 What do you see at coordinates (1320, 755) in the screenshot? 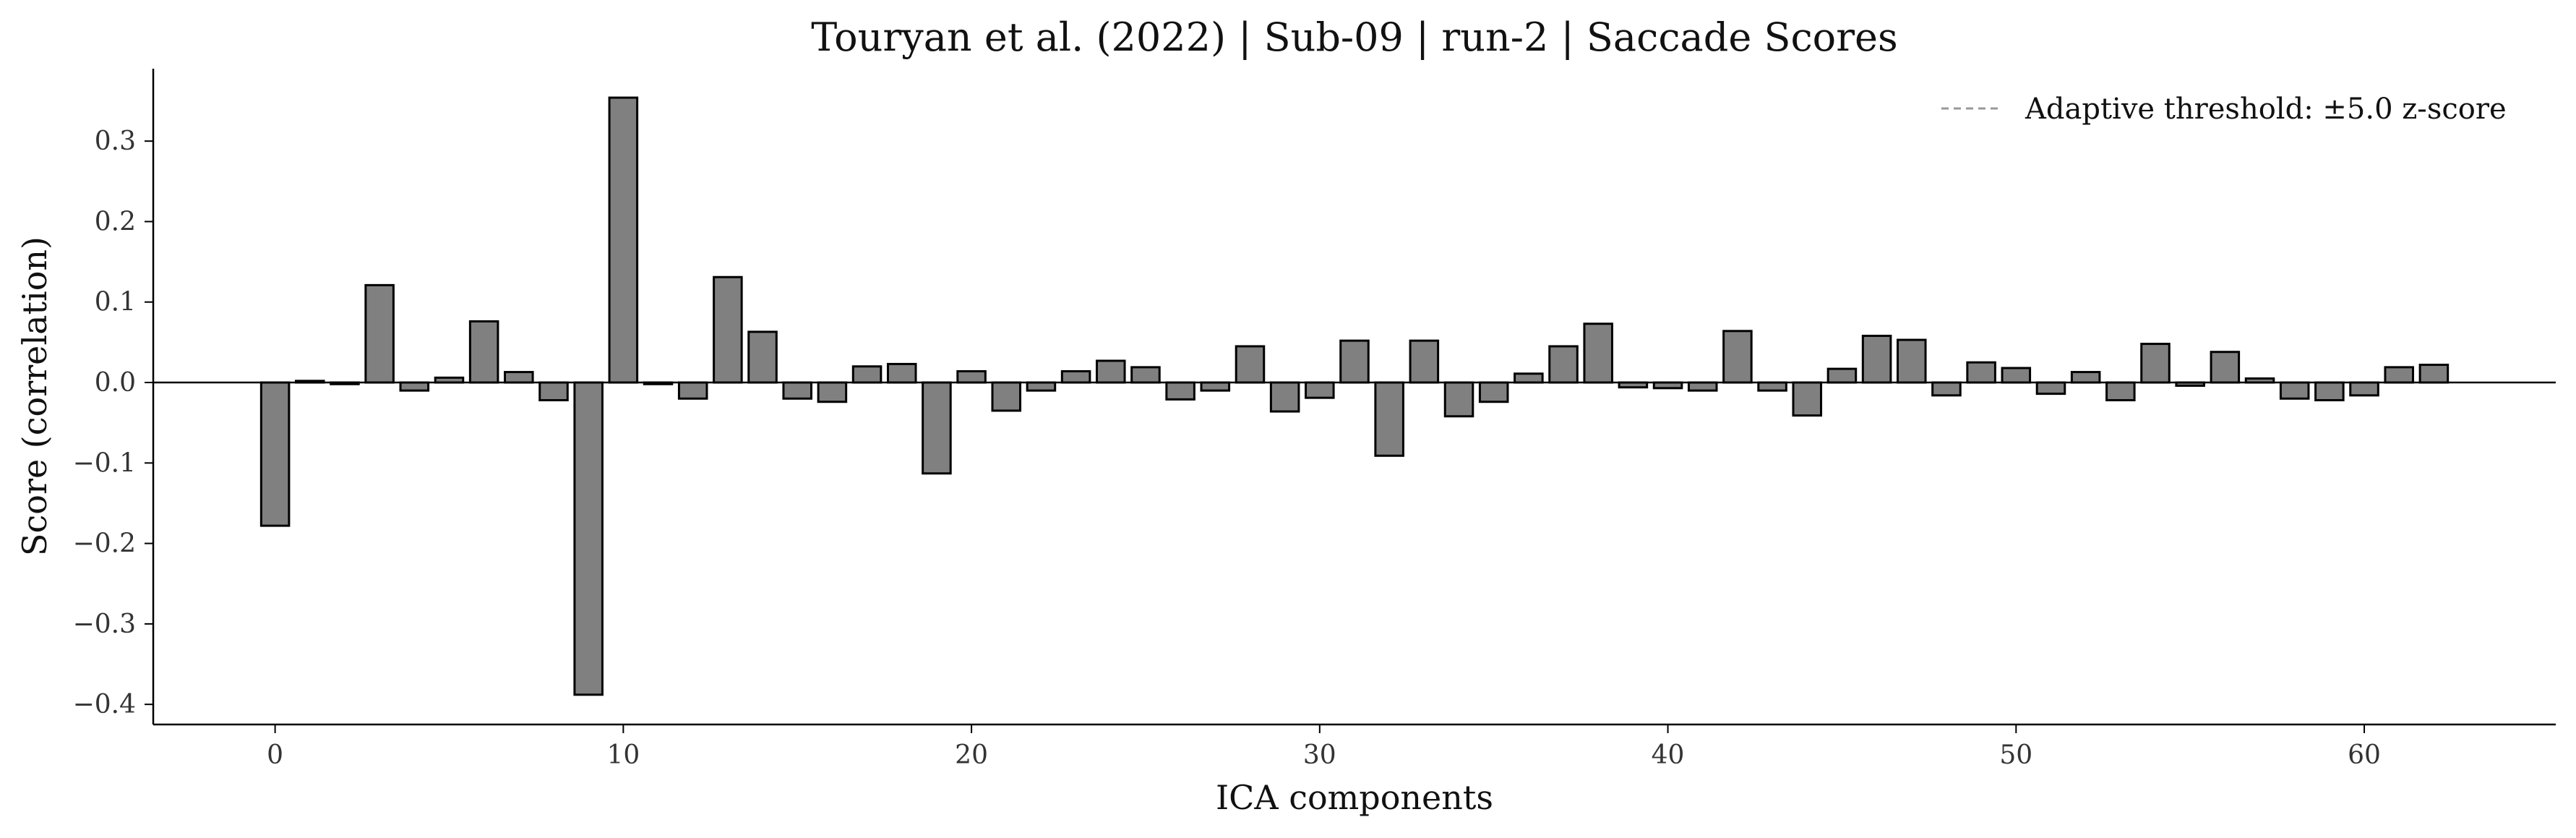
I see `x-tick-label: 30` at bounding box center [1320, 755].